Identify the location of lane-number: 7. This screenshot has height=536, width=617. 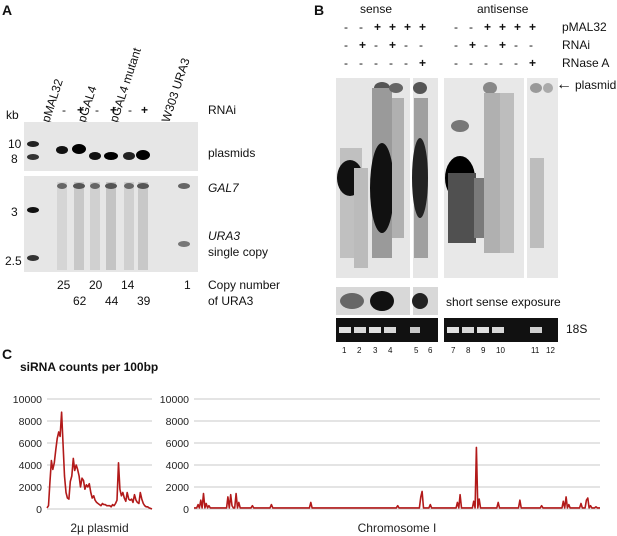
(453, 350).